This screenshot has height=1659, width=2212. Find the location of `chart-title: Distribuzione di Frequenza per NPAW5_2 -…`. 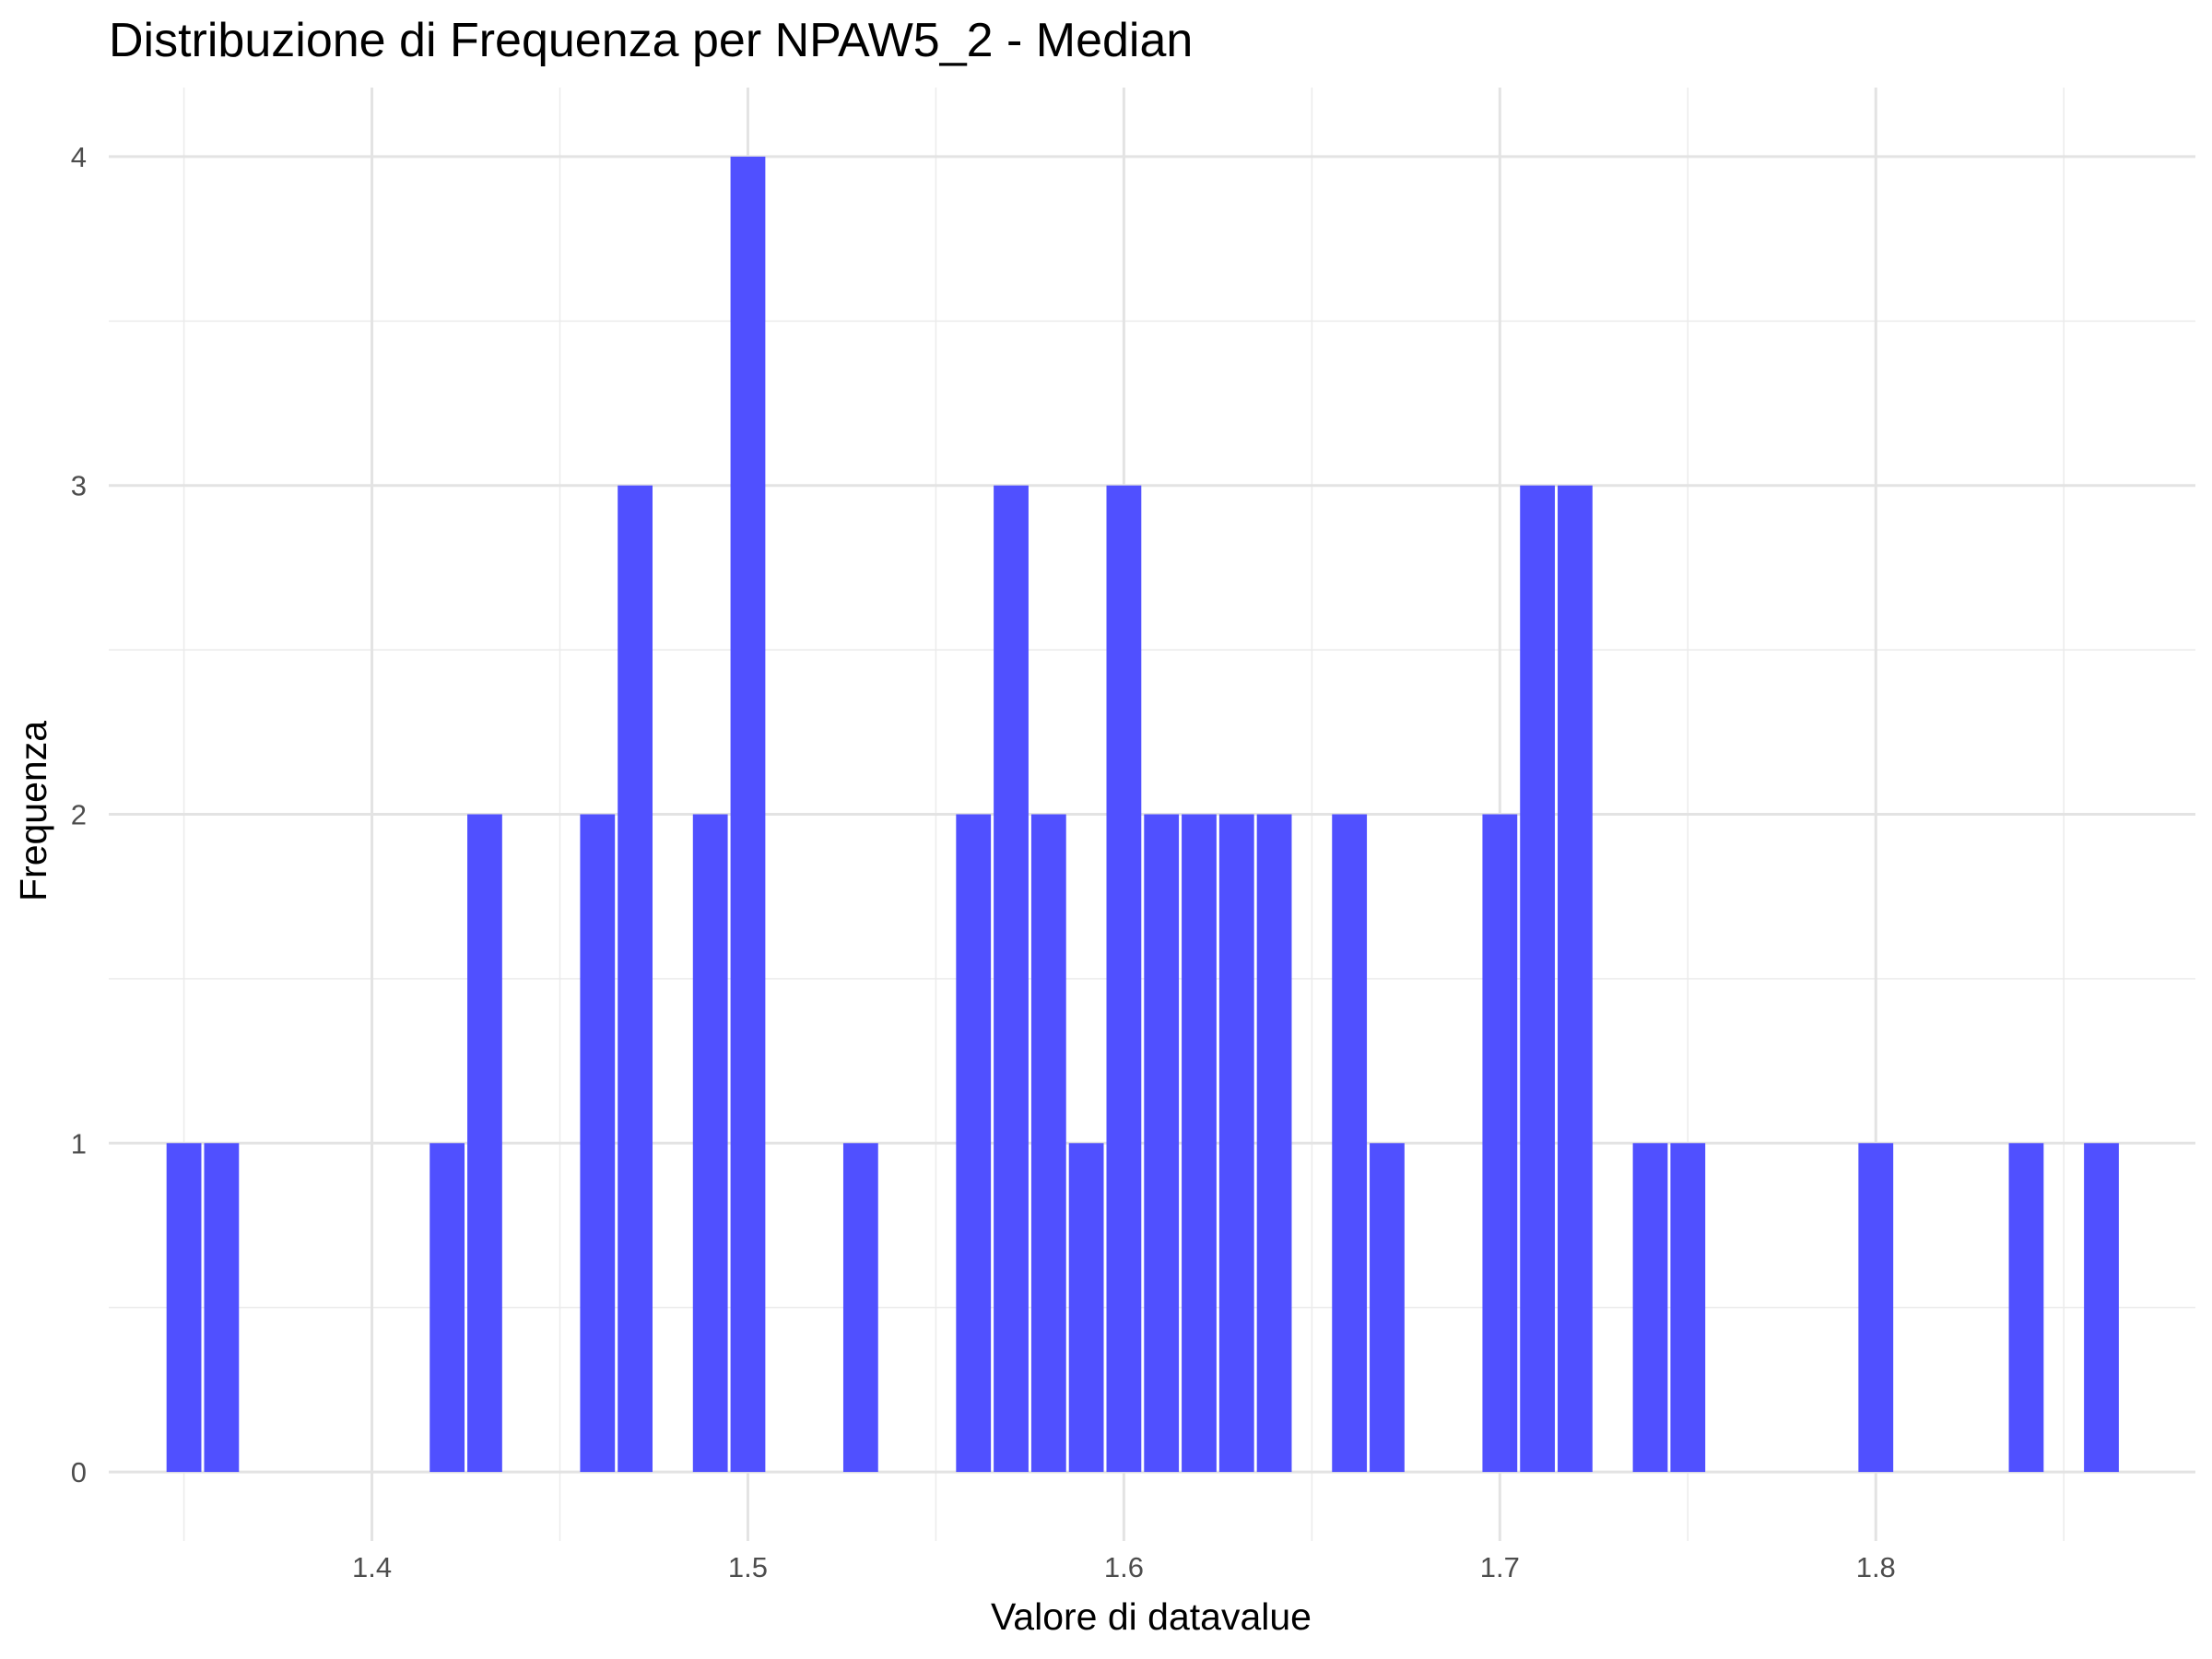

chart-title: Distribuzione di Frequenza per NPAW5_2 -… is located at coordinates (651, 40).